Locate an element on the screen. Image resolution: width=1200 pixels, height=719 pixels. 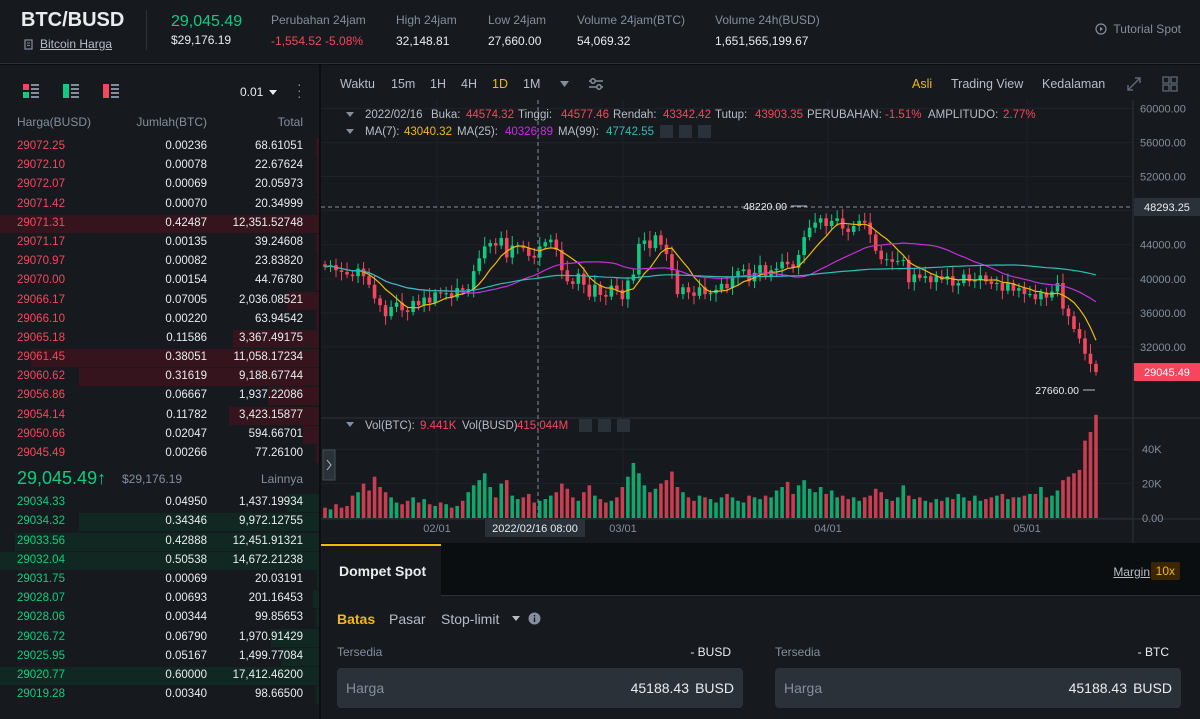
orderbook-row: 29066.10 0.00220 63.94542 is located at coordinates (159, 319).